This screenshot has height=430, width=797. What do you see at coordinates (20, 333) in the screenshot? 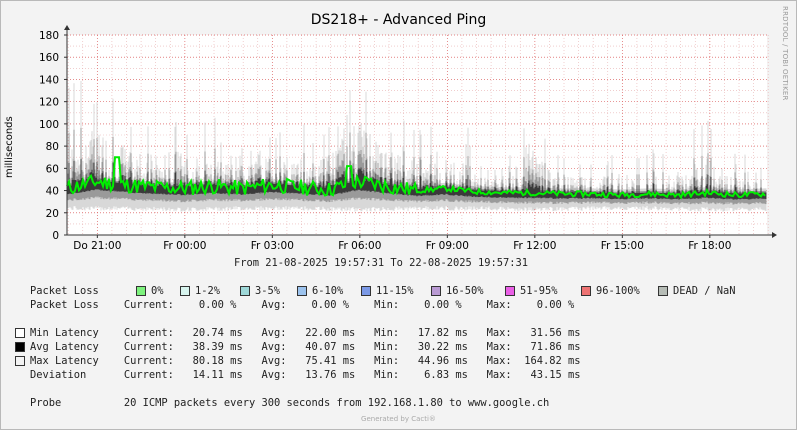
I see `min-latency-swatch` at bounding box center [20, 333].